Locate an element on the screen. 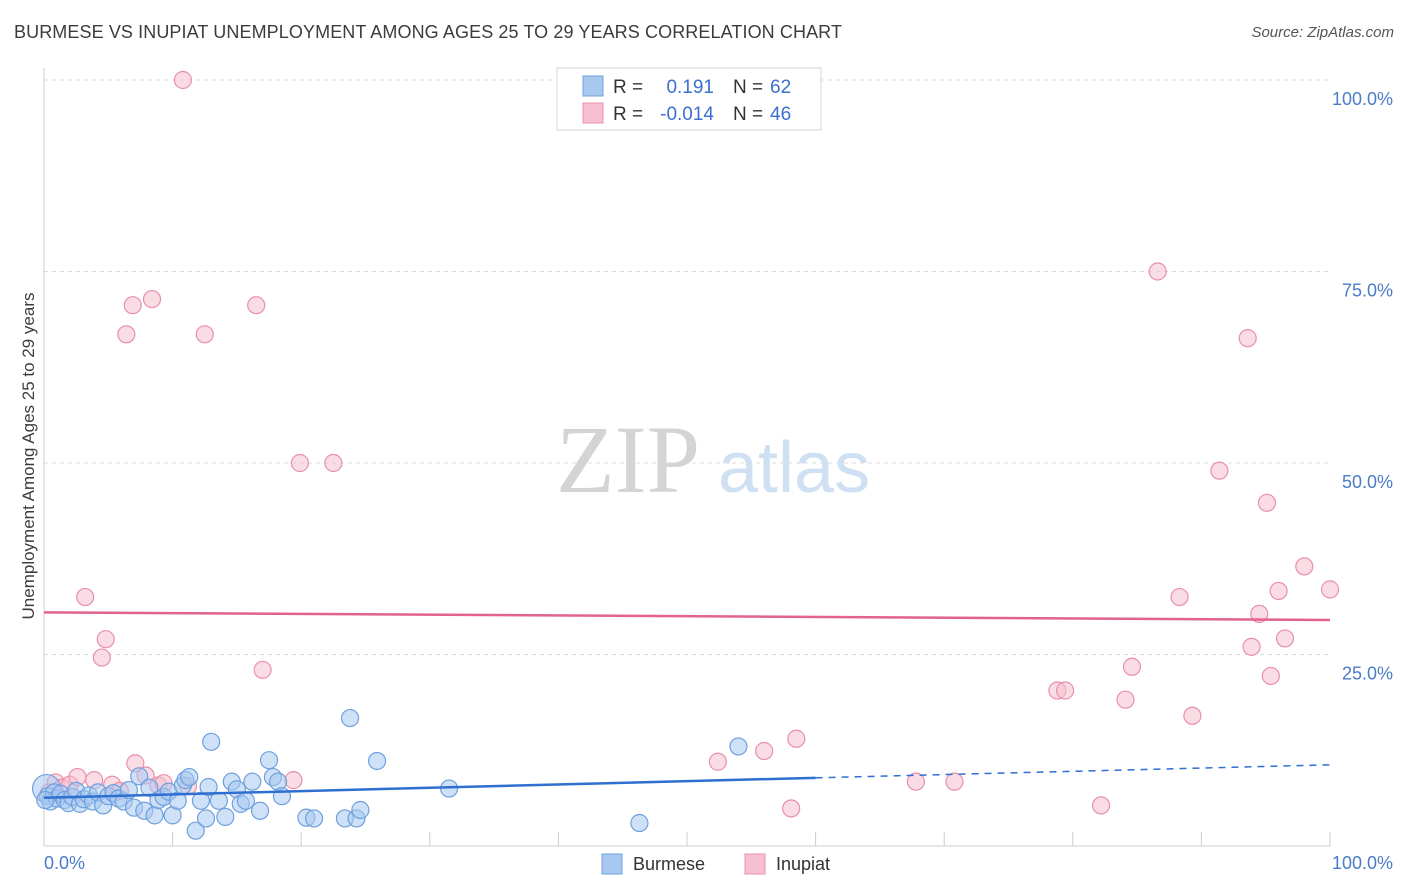 This screenshot has width=1406, height=892. burmese-trend-extension is located at coordinates (1073, 771).